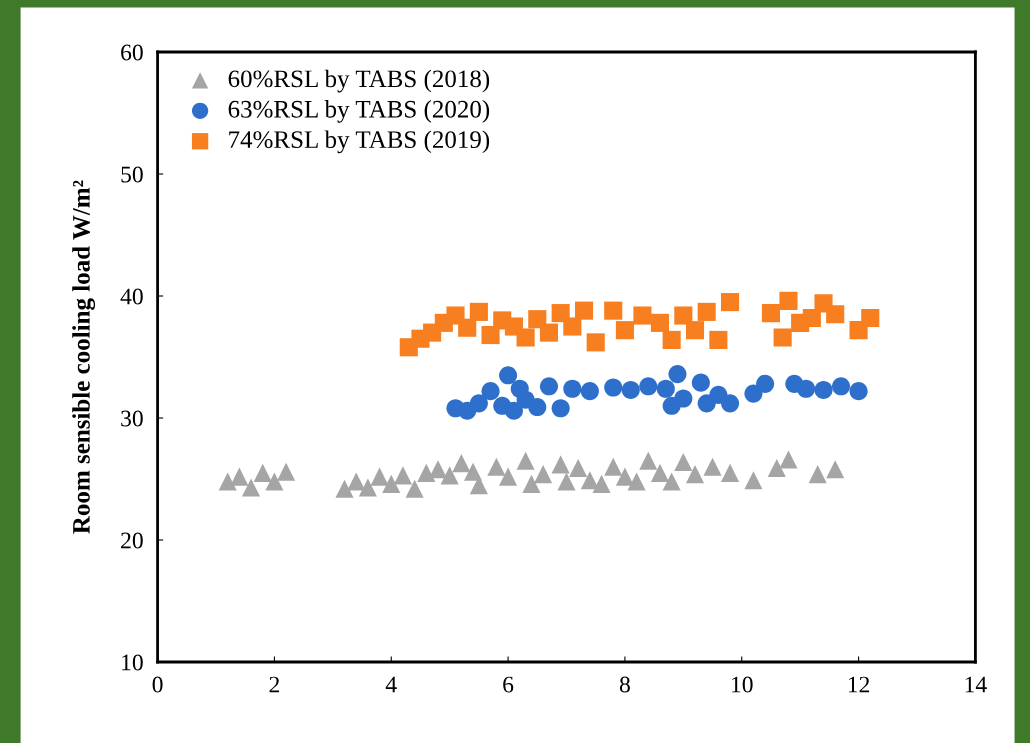 This screenshot has width=1030, height=743. Describe the element at coordinates (391, 684) in the screenshot. I see `x-tick-label: 4` at that location.